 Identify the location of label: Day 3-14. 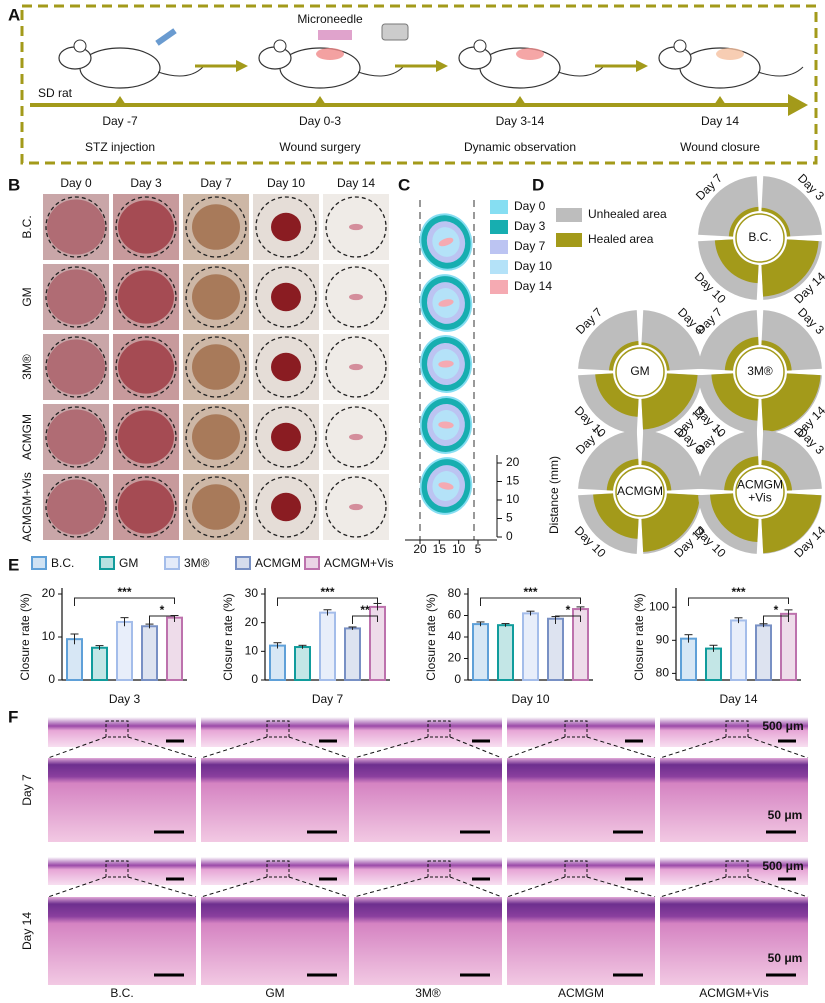
(520, 121).